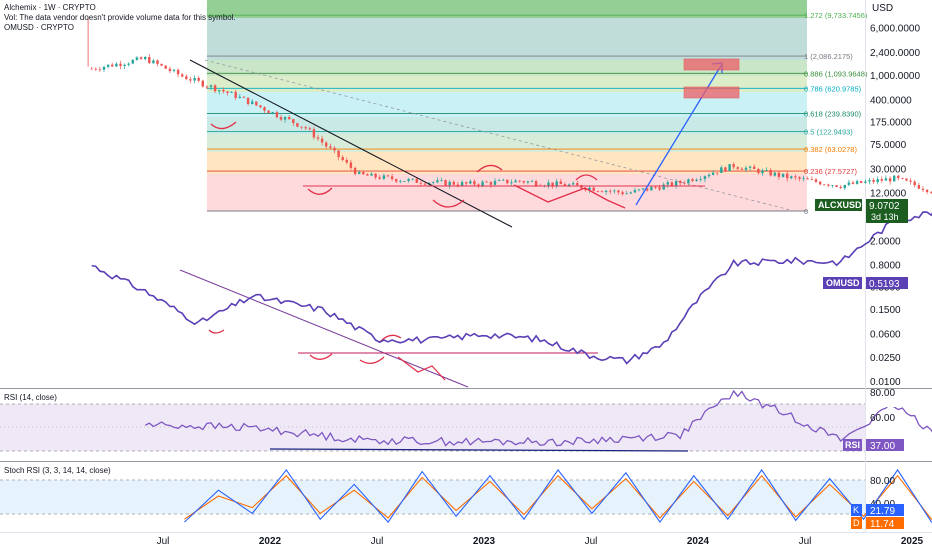 This screenshot has width=932, height=550. I want to click on stoch-badges: K 21.79 D 11.74, so click(877, 517).